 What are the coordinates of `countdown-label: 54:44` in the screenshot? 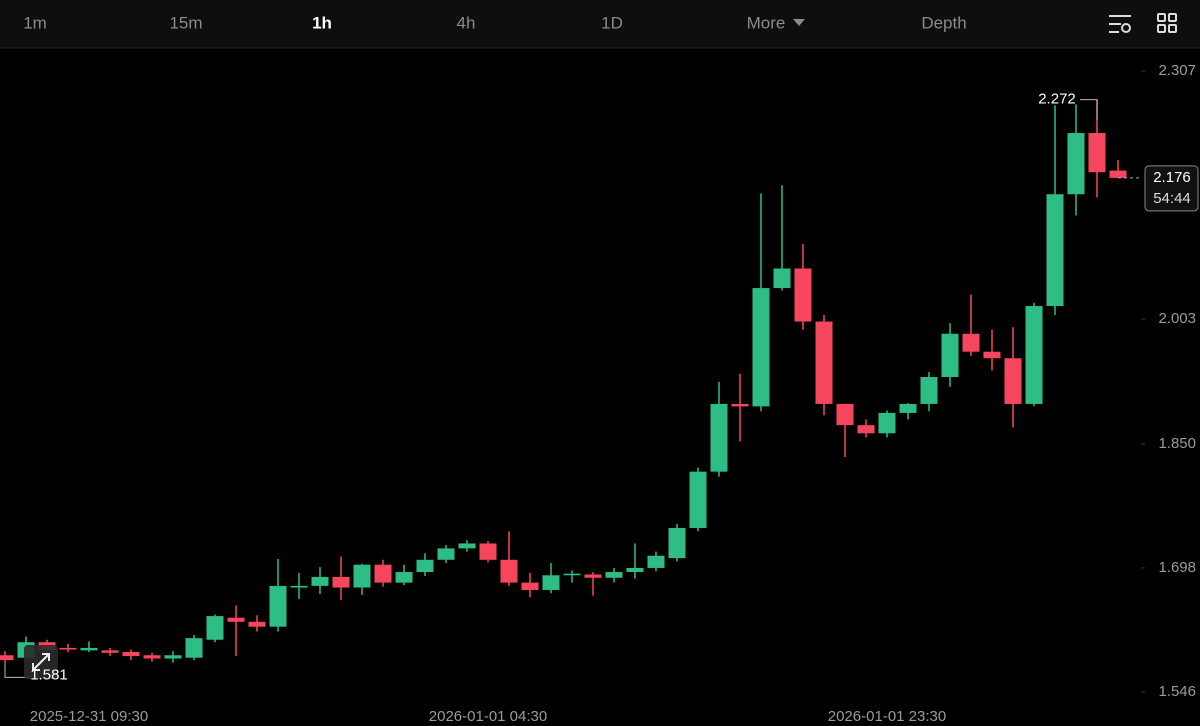 It's located at (1172, 198).